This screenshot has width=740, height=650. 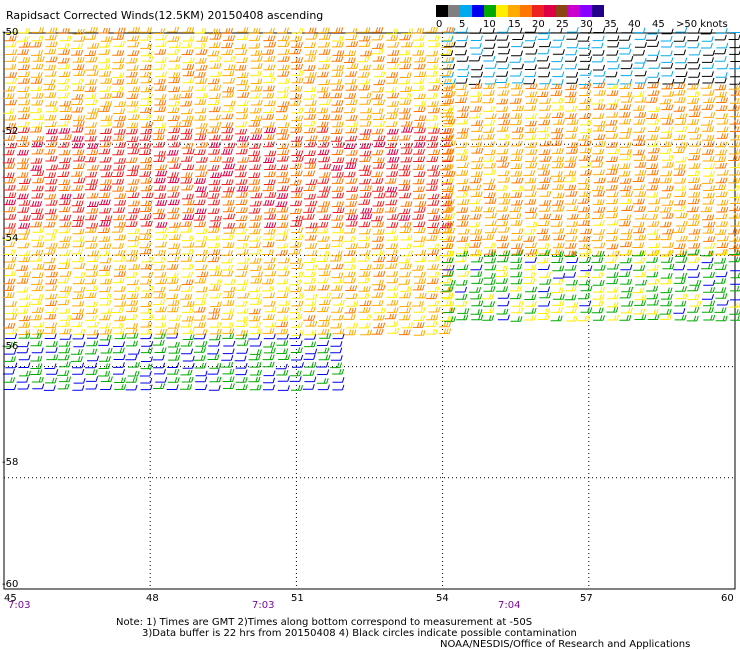 What do you see at coordinates (727, 598) in the screenshot?
I see `lon-label: 60` at bounding box center [727, 598].